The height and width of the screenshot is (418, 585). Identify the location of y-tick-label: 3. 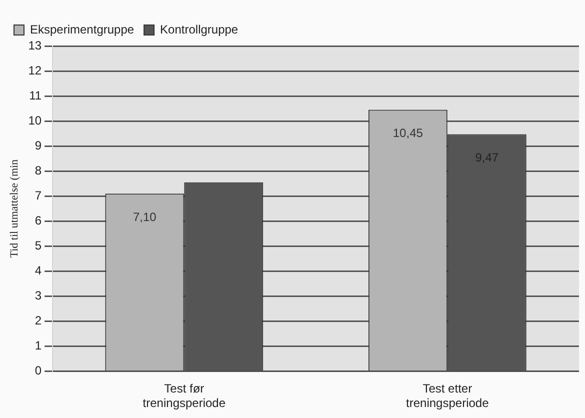
(38, 295).